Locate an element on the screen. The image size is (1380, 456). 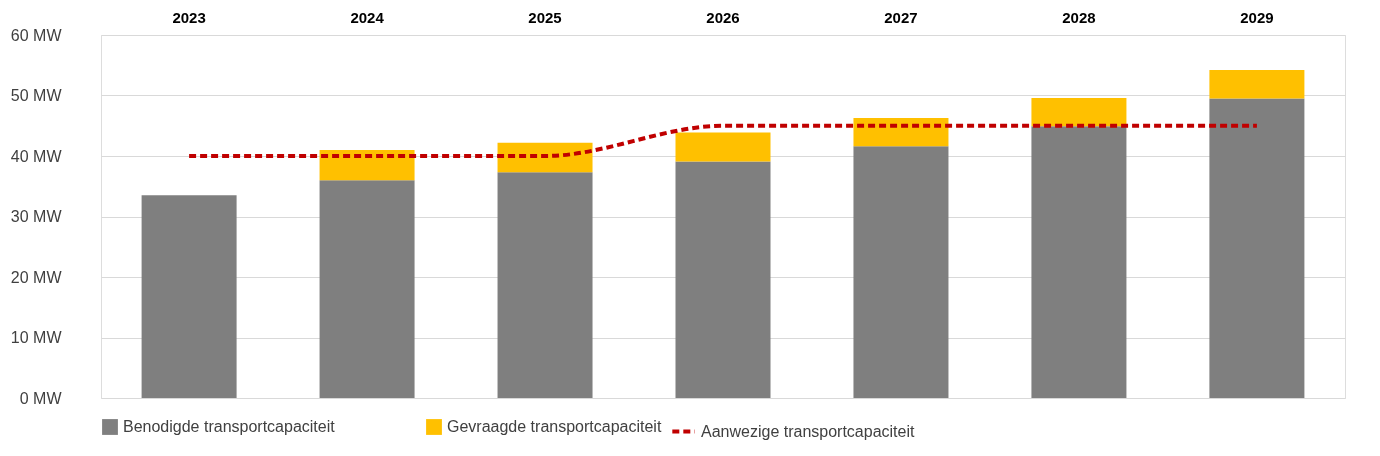
legend-label: Aanwezige transportcapaciteit is located at coordinates (808, 431).